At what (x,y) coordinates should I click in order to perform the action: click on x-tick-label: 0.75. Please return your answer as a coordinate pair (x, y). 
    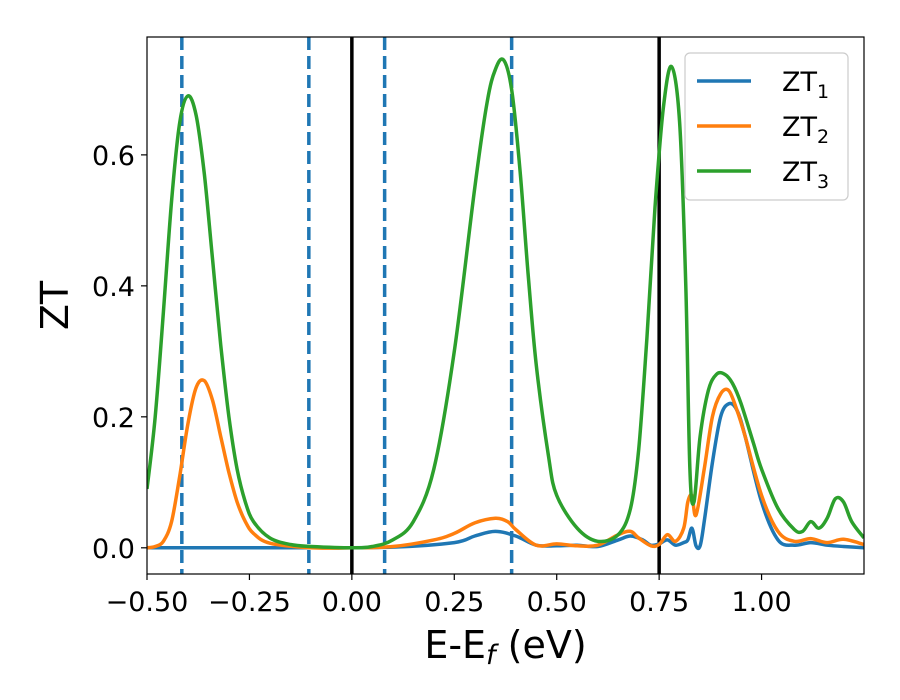
    Looking at the image, I should click on (659, 602).